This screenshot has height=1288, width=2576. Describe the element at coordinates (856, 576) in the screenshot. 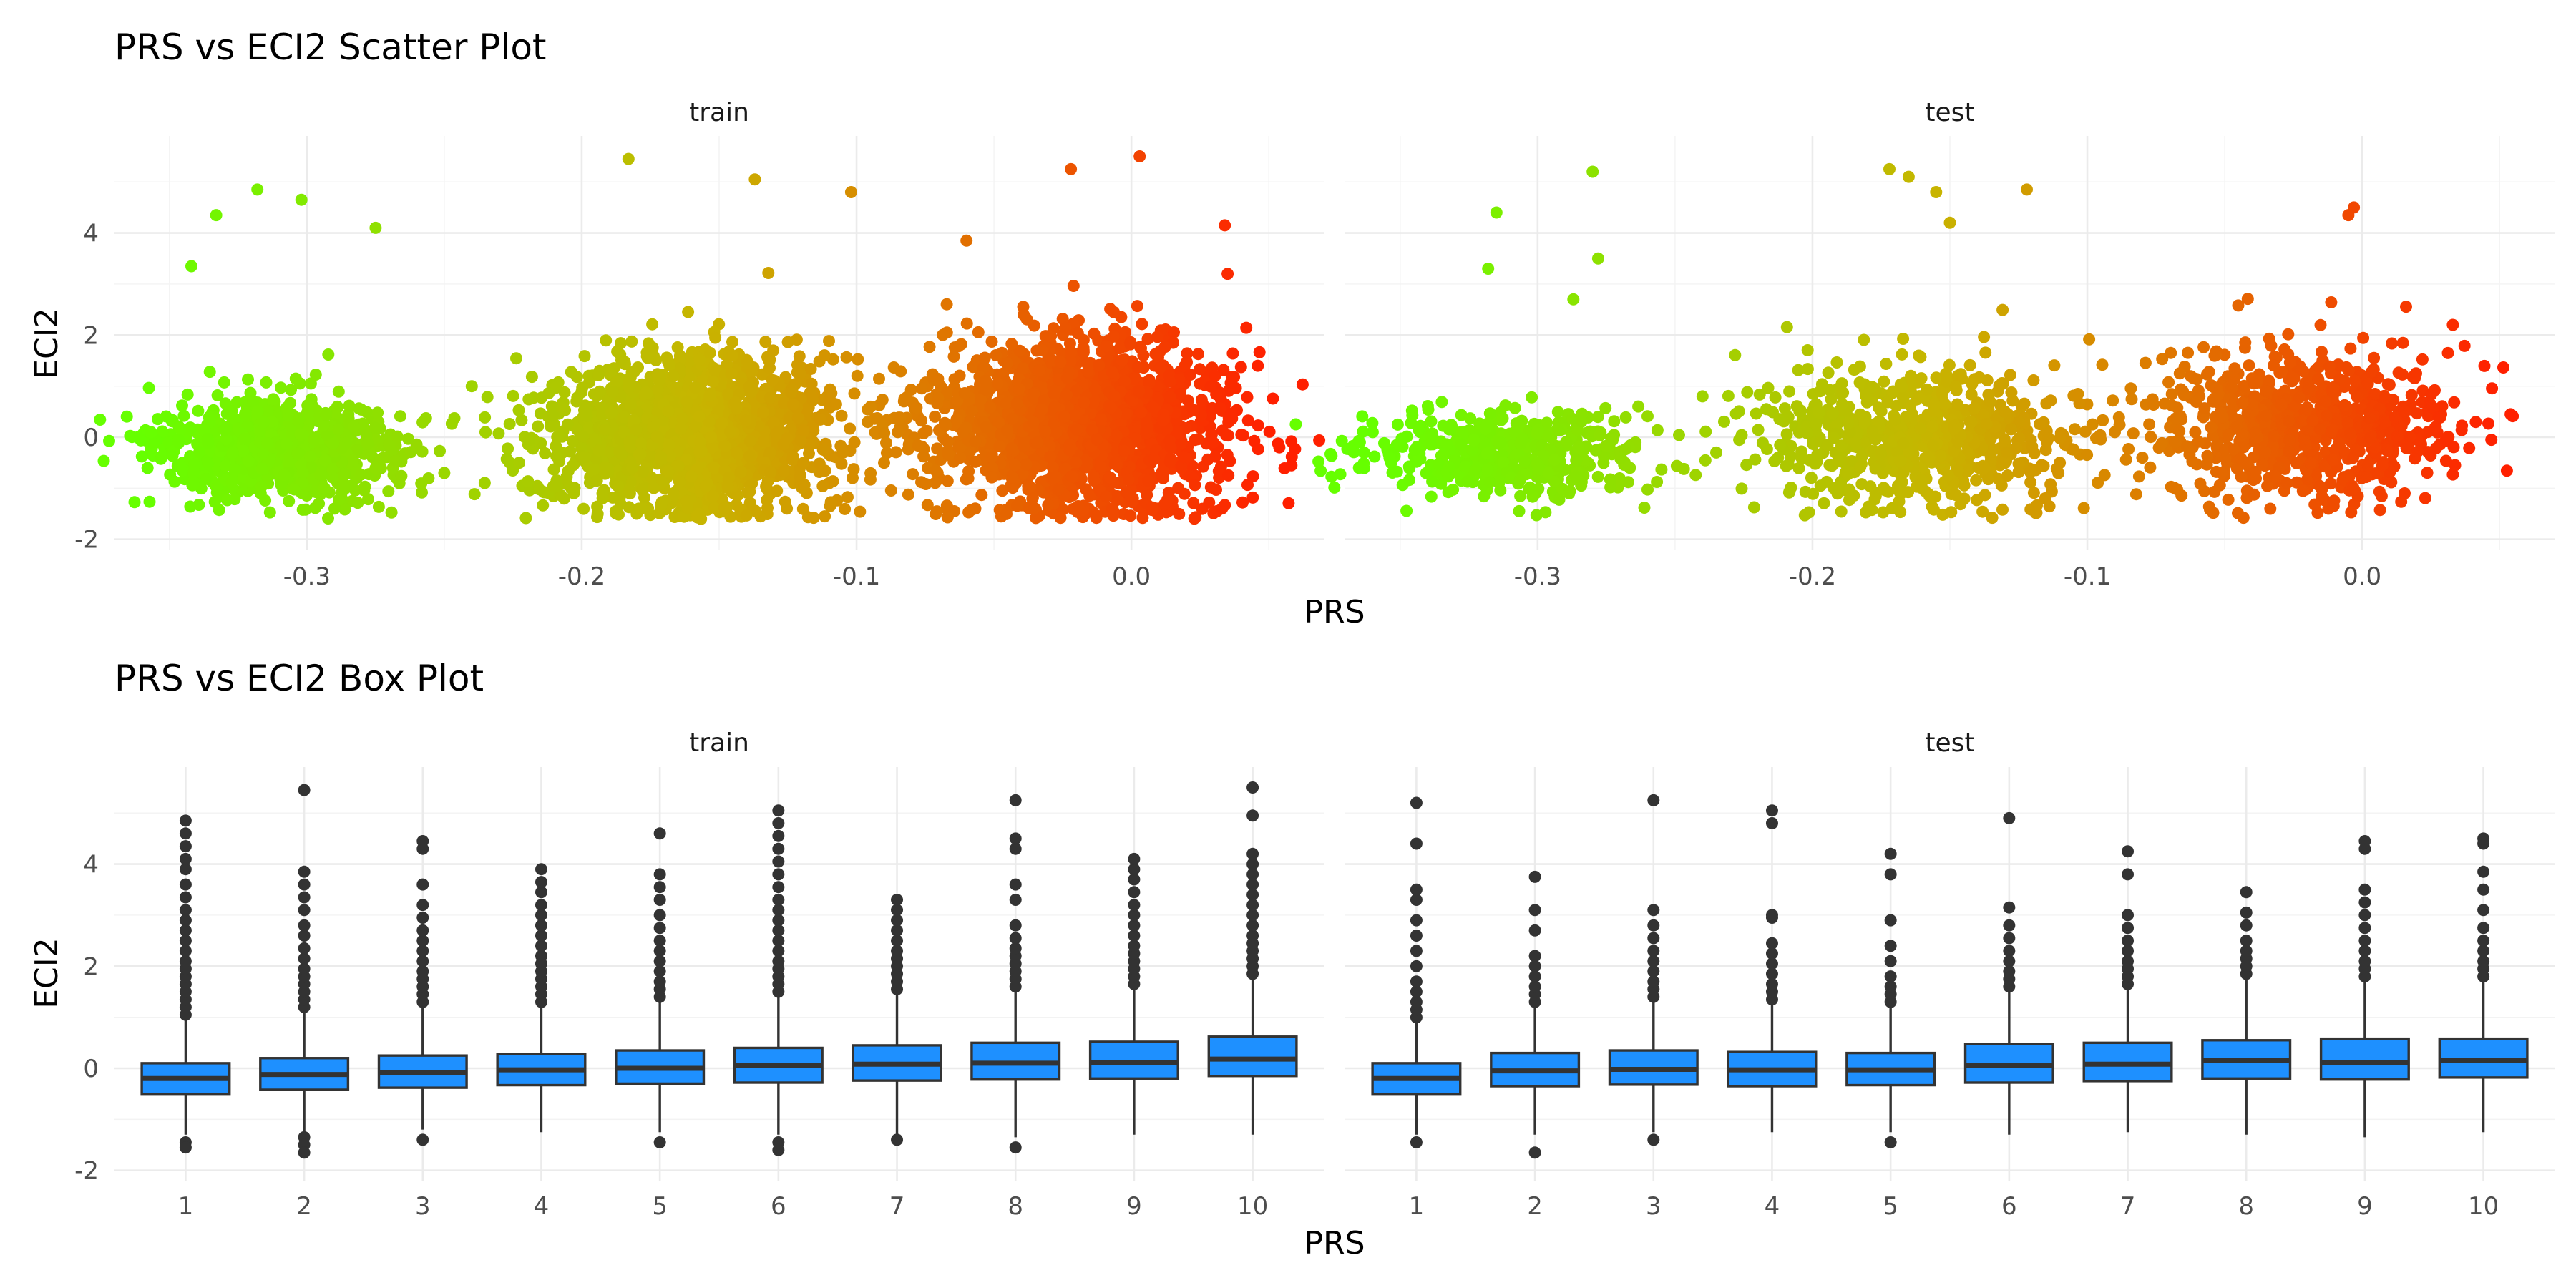

I see `scatter-x-tick-label: -0.1` at that location.